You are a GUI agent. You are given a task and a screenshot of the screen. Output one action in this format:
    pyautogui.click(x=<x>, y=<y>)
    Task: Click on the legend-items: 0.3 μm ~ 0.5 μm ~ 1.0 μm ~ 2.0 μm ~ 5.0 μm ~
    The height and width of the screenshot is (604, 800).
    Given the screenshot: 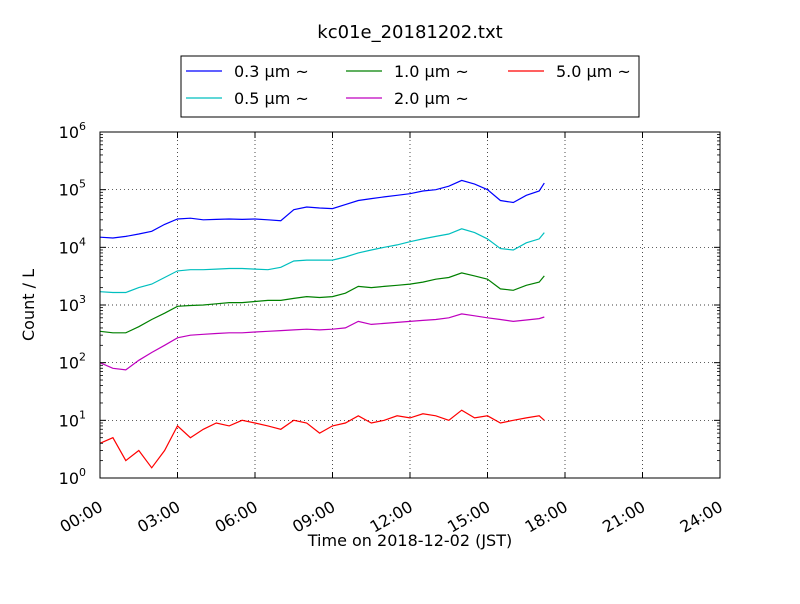 What is the action you would take?
    pyautogui.click(x=408, y=85)
    